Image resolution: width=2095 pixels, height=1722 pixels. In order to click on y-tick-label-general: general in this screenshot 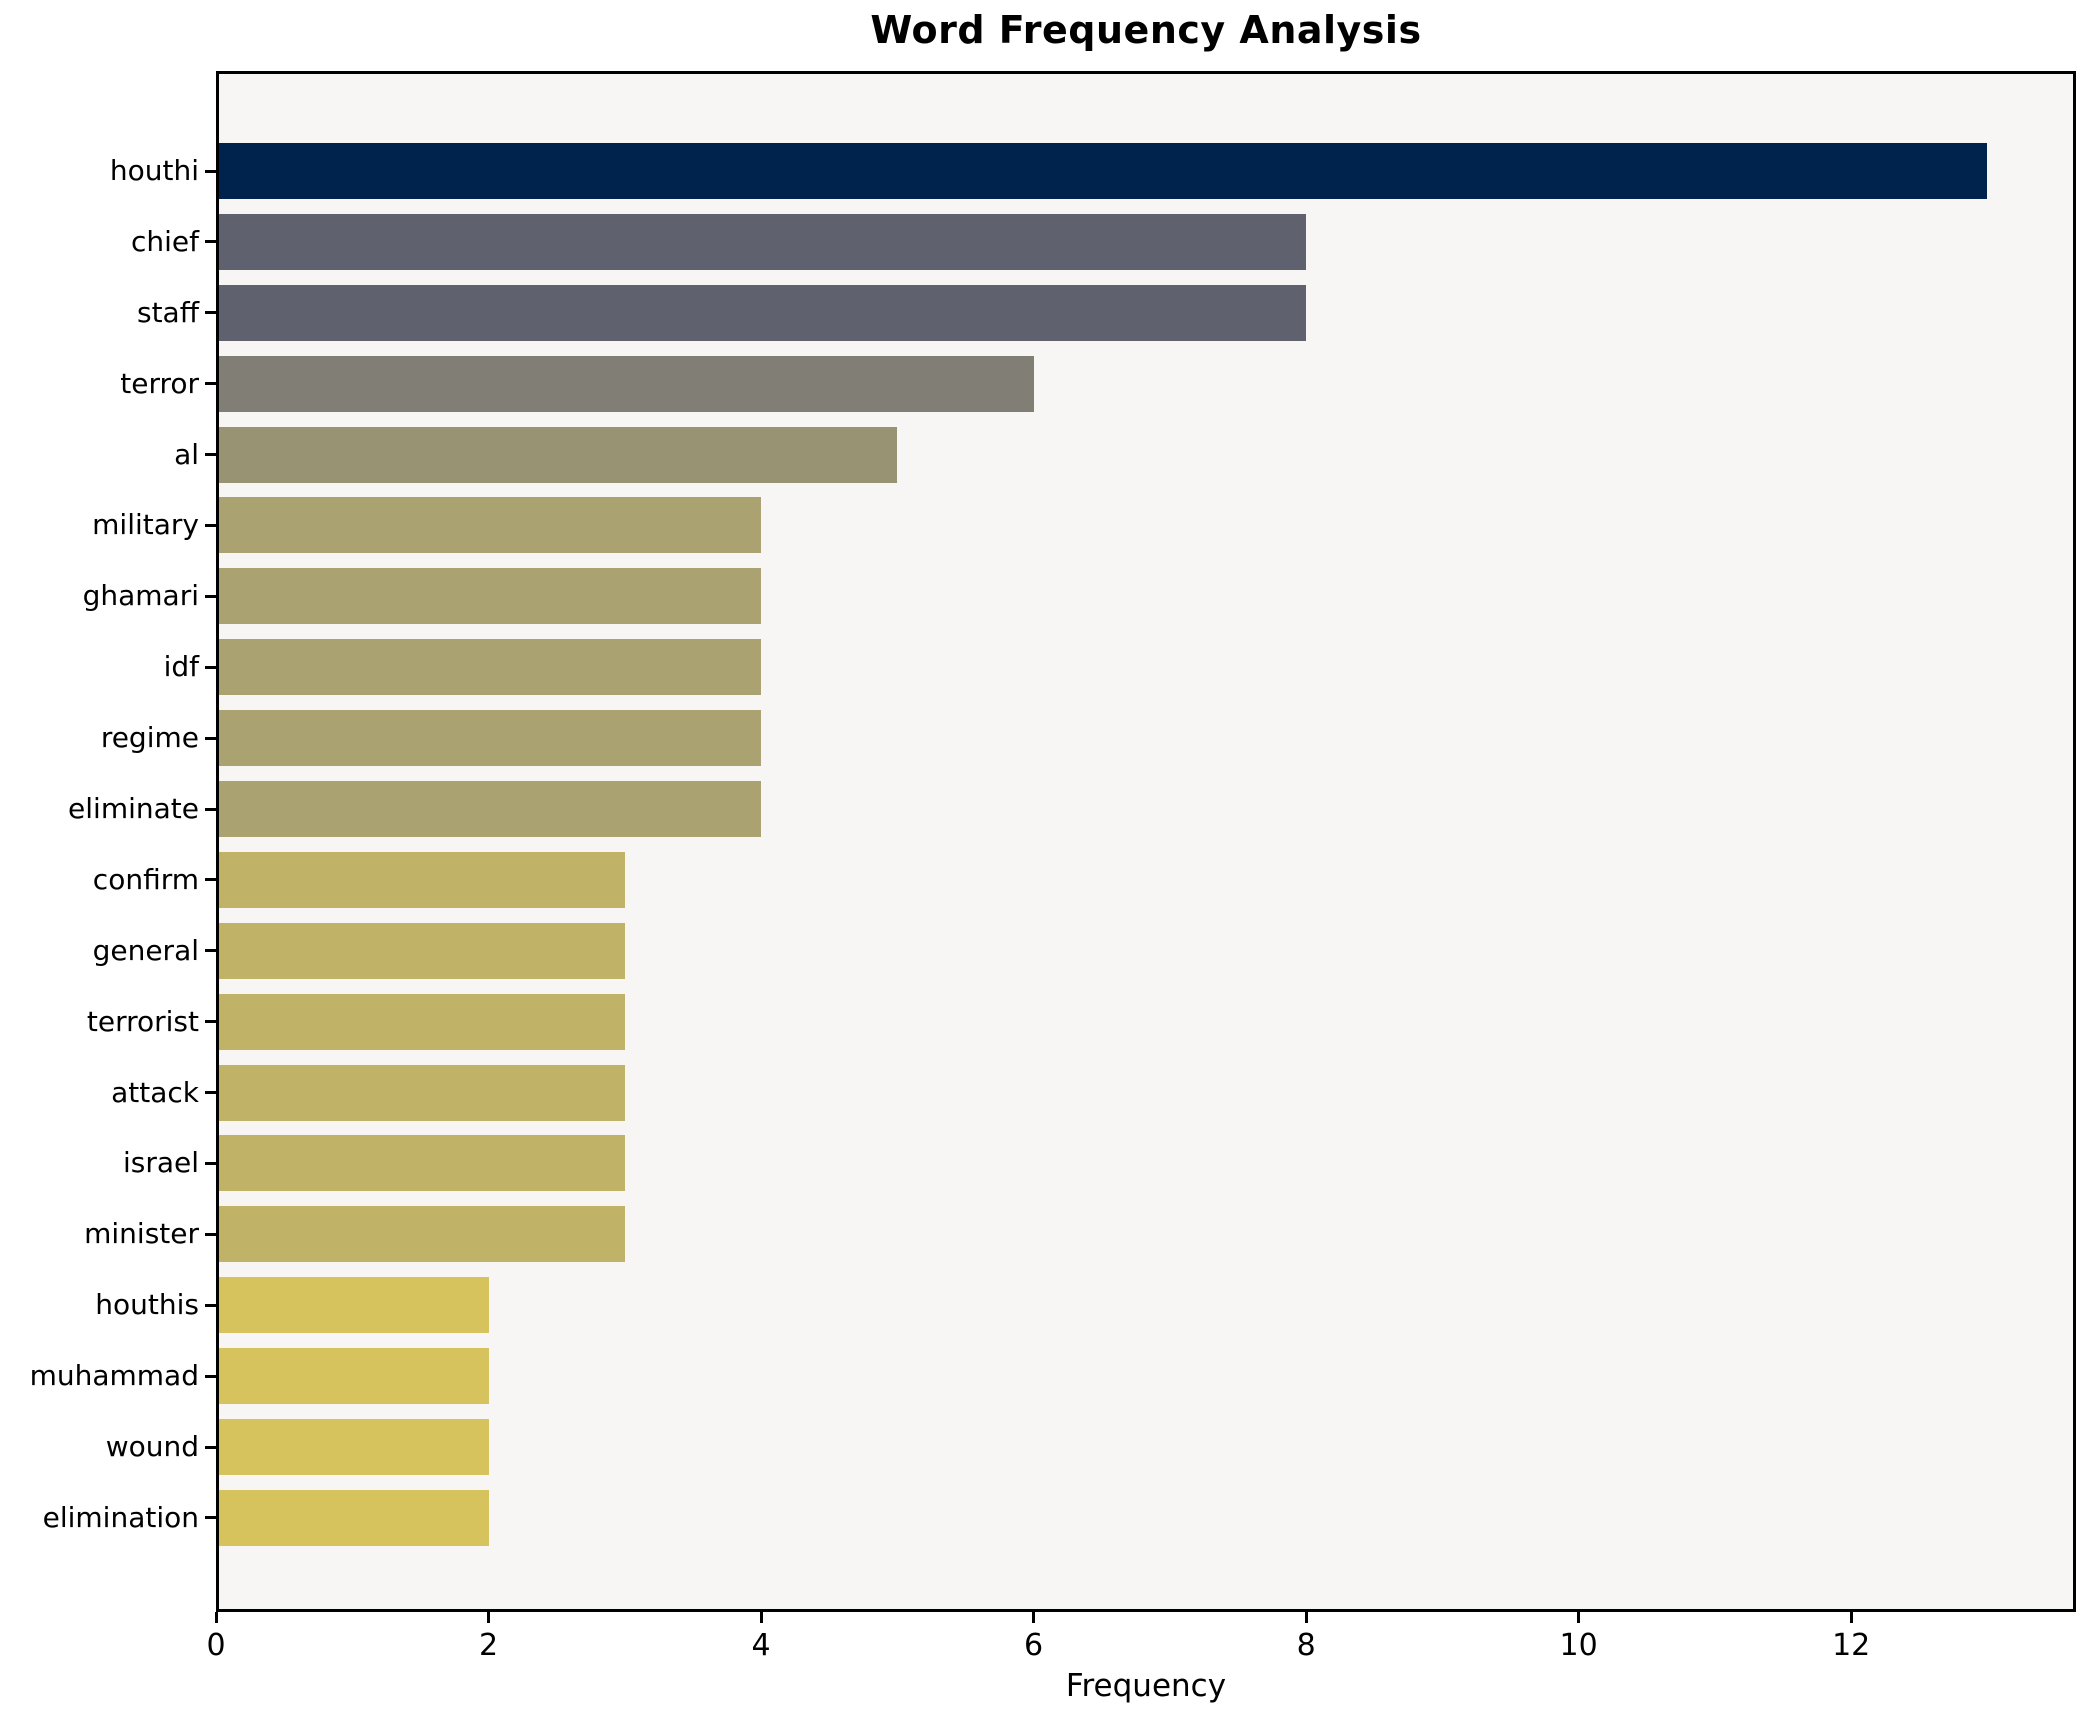, I will do `click(145, 950)`.